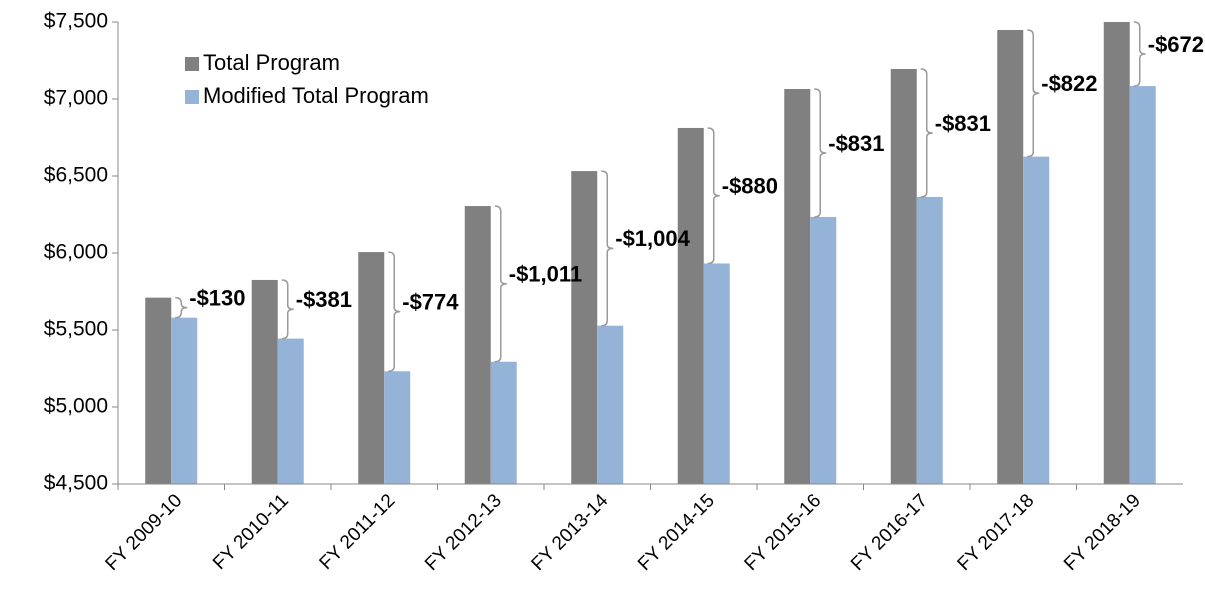  Describe the element at coordinates (76, 406) in the screenshot. I see `y-tick-label: $5,000` at that location.